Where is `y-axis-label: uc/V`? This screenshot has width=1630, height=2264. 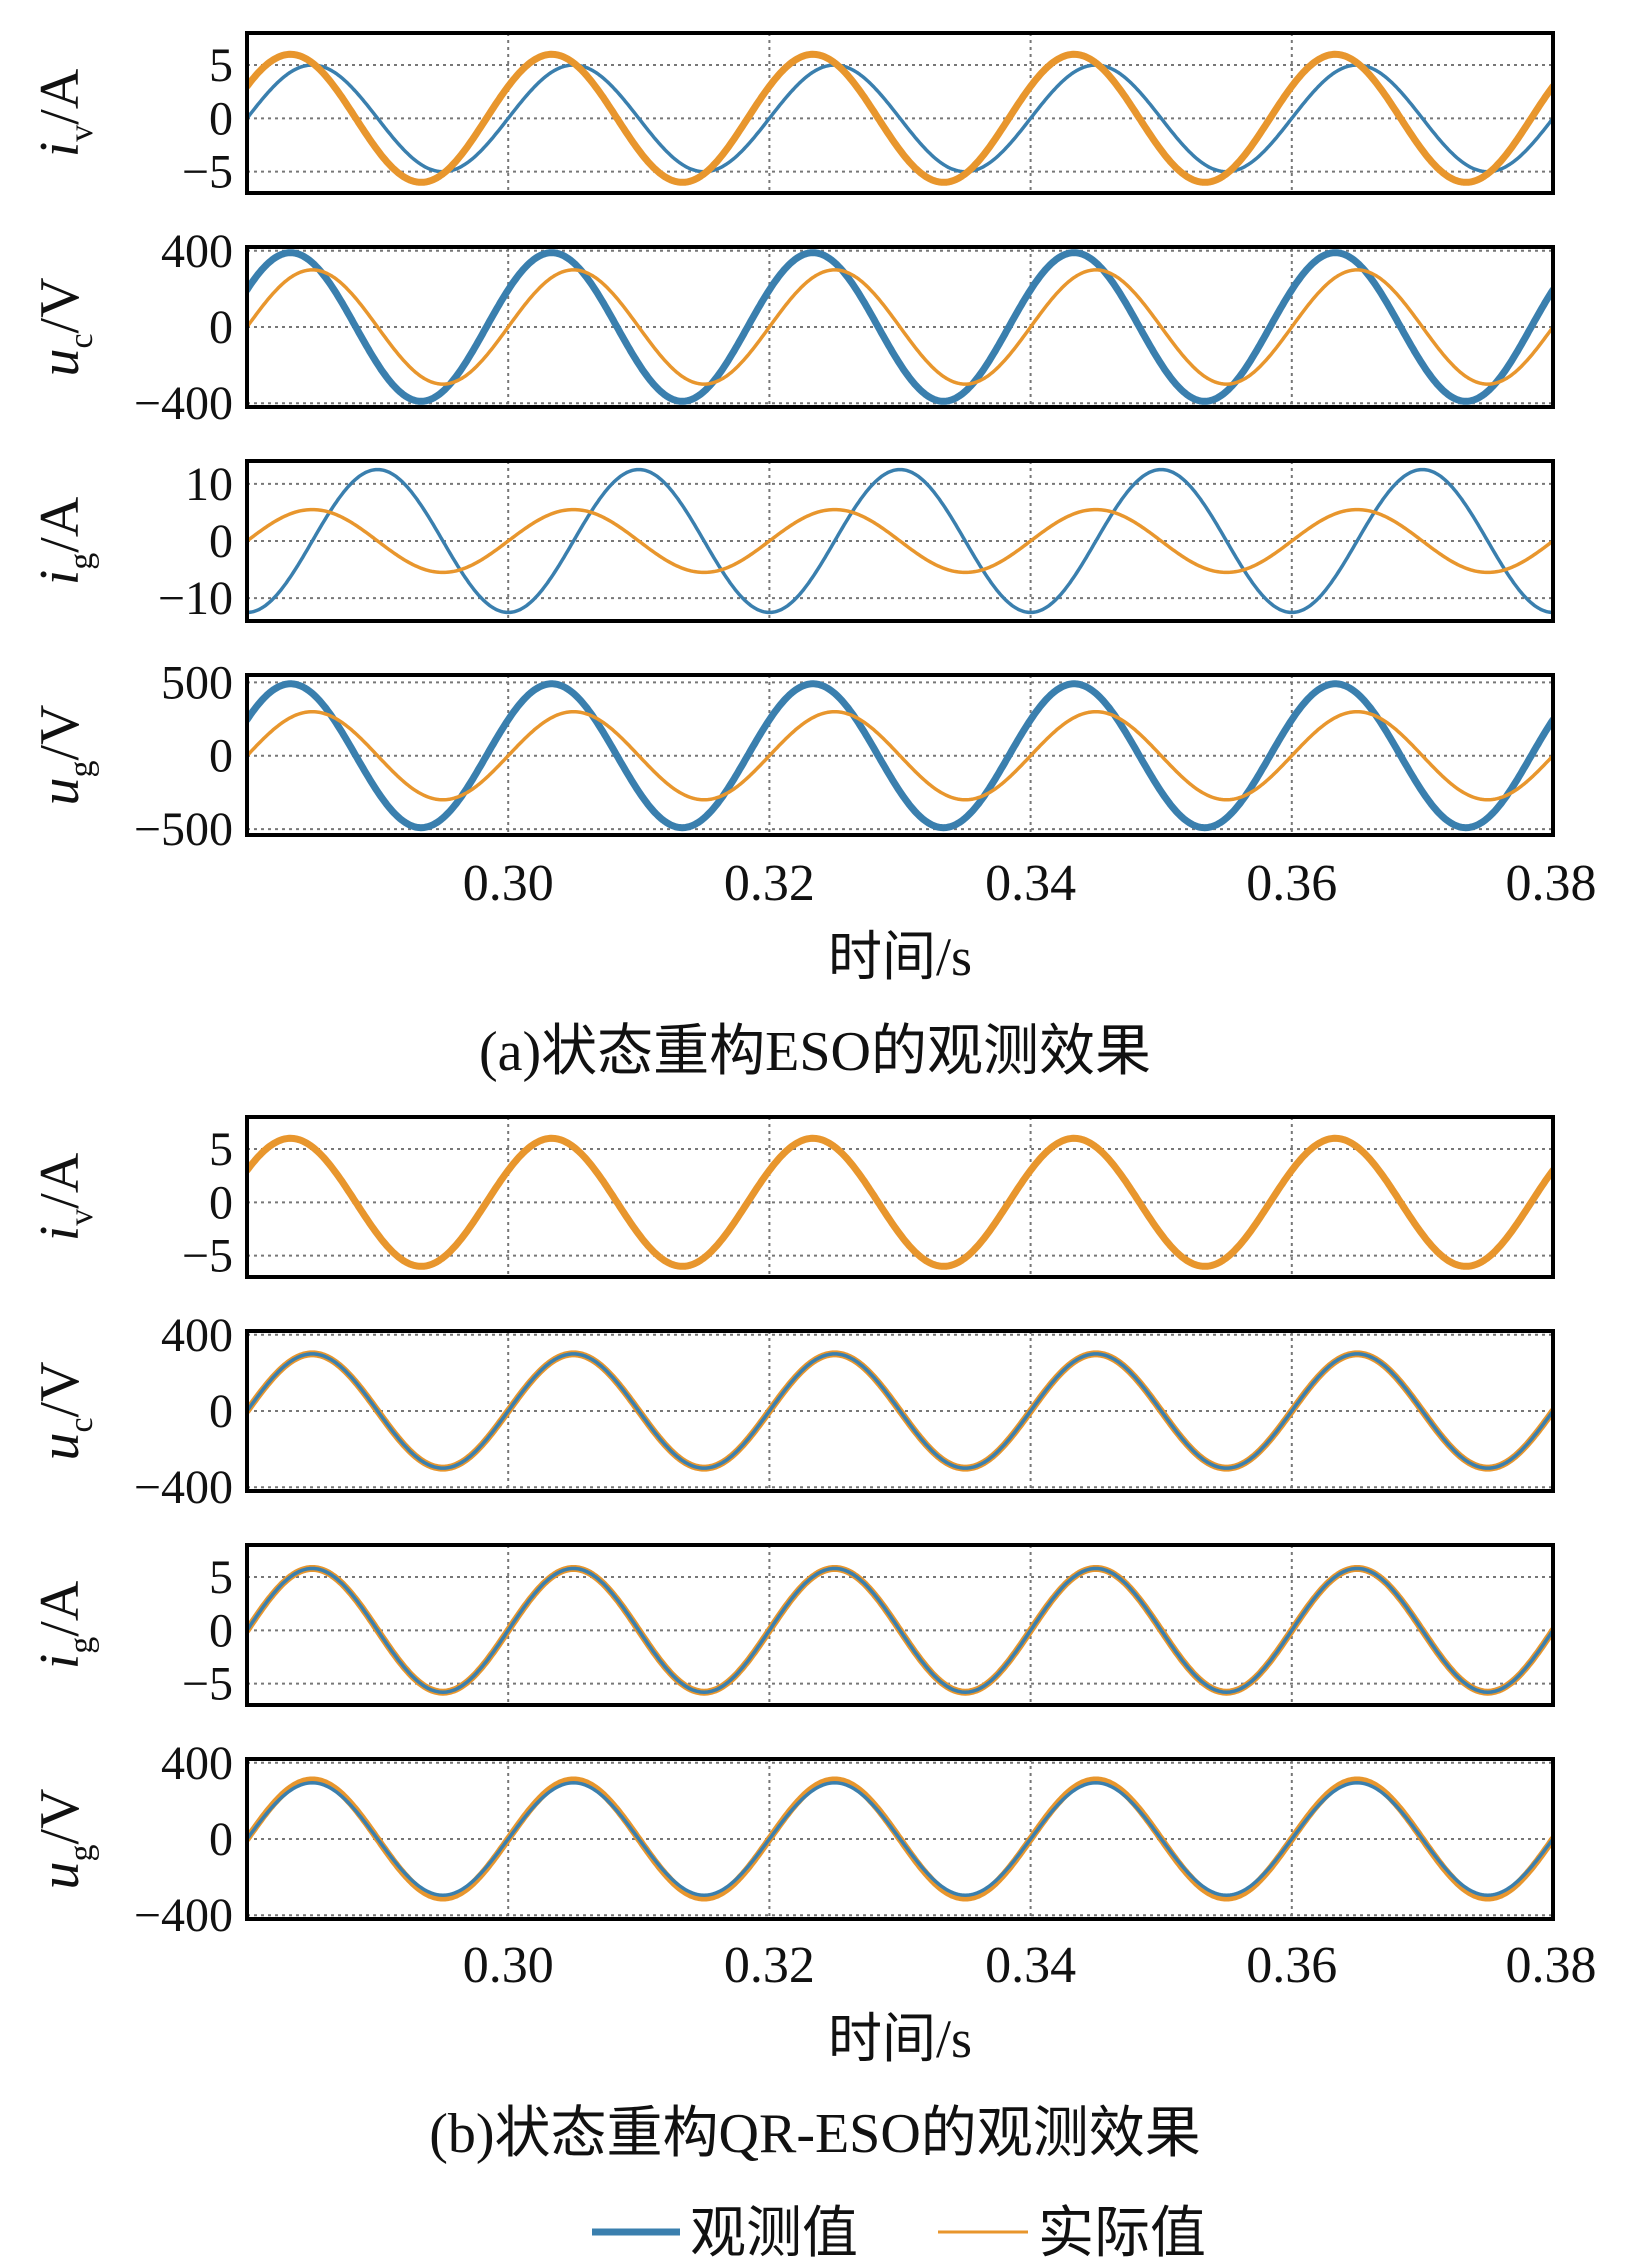
y-axis-label: uc/V is located at coordinates (64, 326).